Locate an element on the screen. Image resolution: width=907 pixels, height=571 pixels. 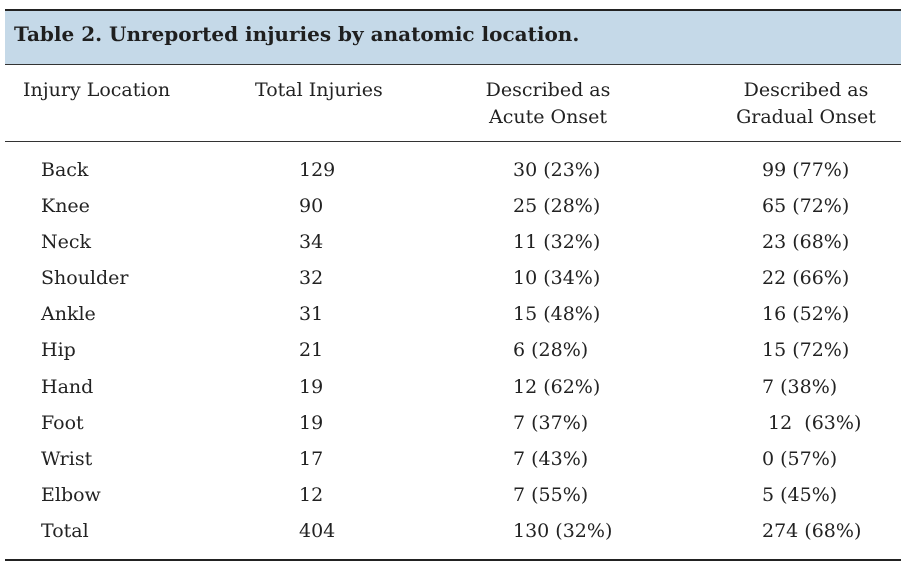
cell-total: 34 is located at coordinates (311, 242).